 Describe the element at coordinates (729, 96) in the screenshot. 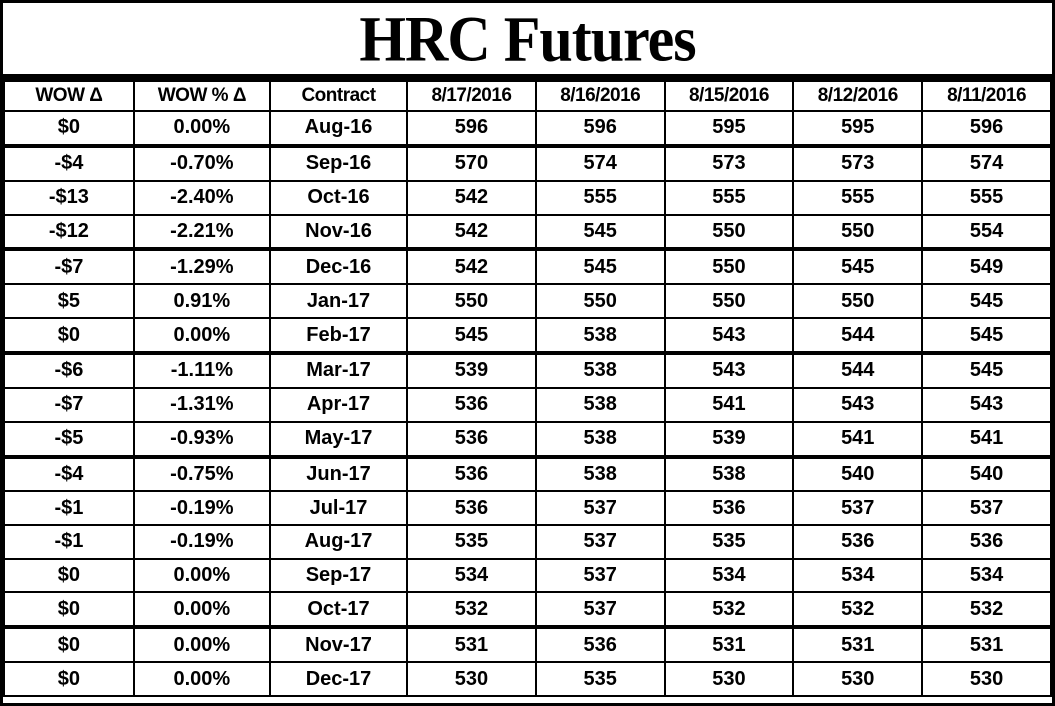

I see `column-header-5: 8/15/2016` at that location.